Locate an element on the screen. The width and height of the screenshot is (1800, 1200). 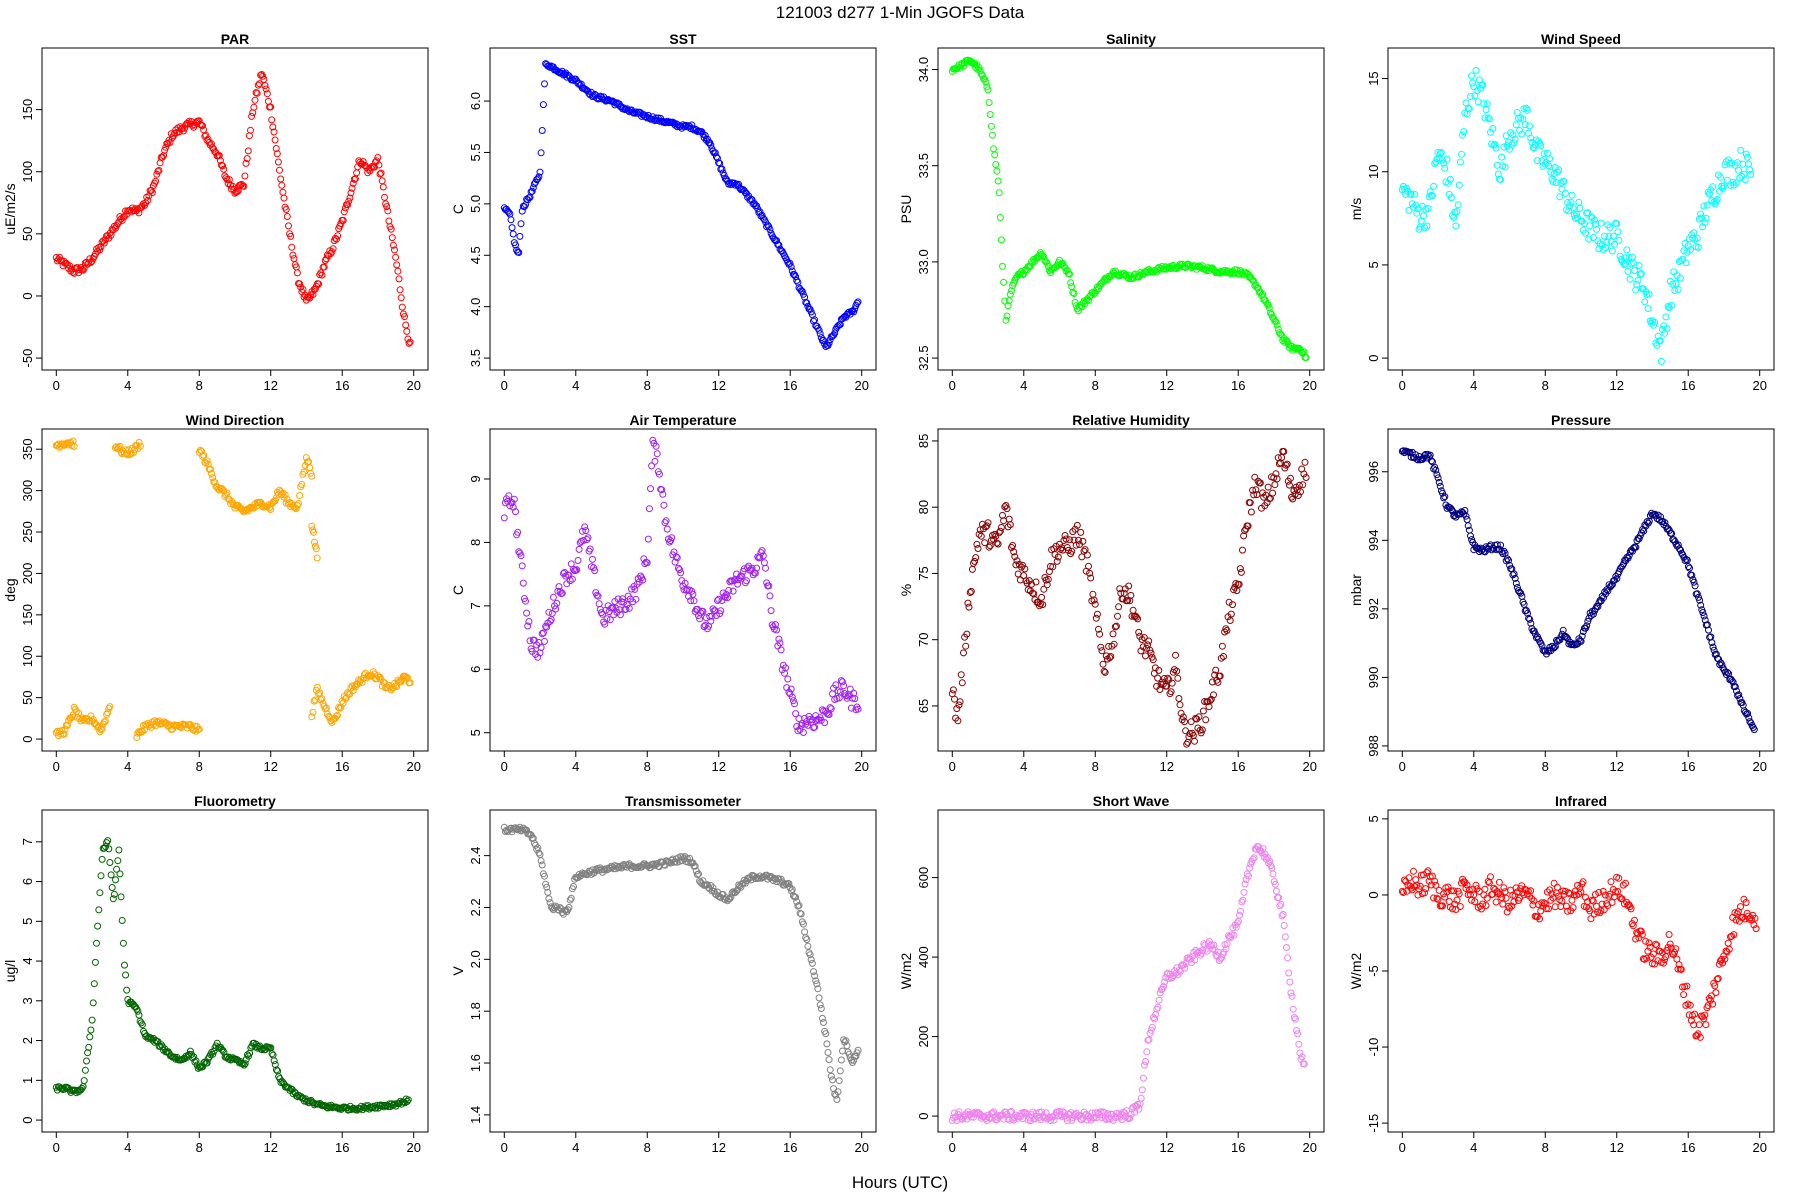
plot-frame is located at coordinates (683, 590).